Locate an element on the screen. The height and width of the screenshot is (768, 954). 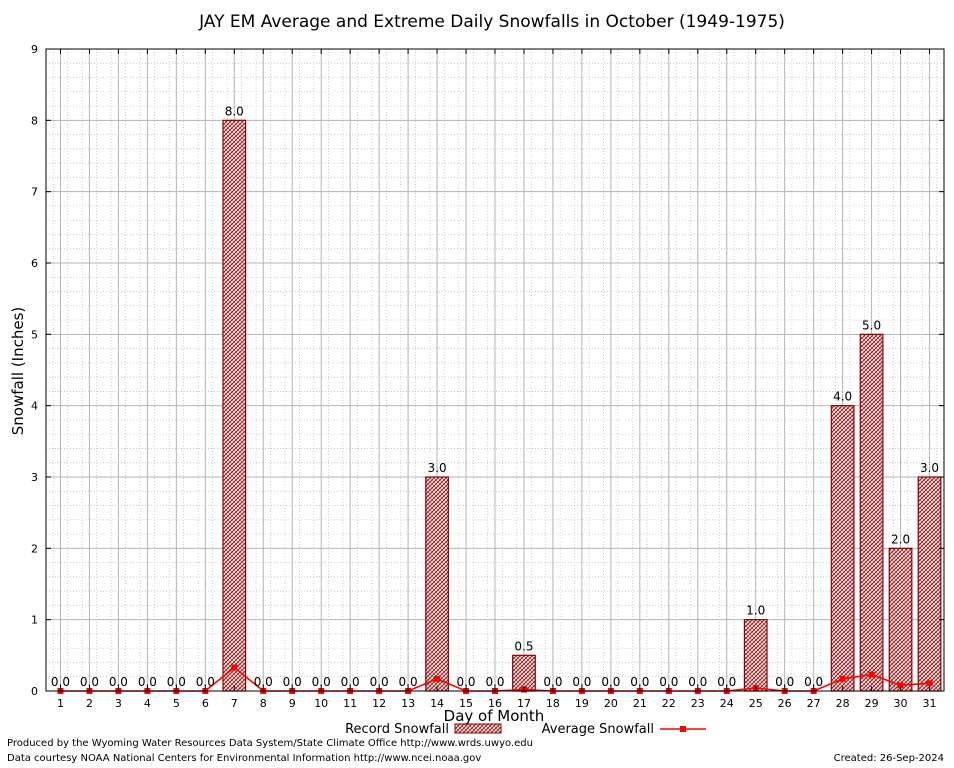
x-tick-label: 18 is located at coordinates (553, 703).